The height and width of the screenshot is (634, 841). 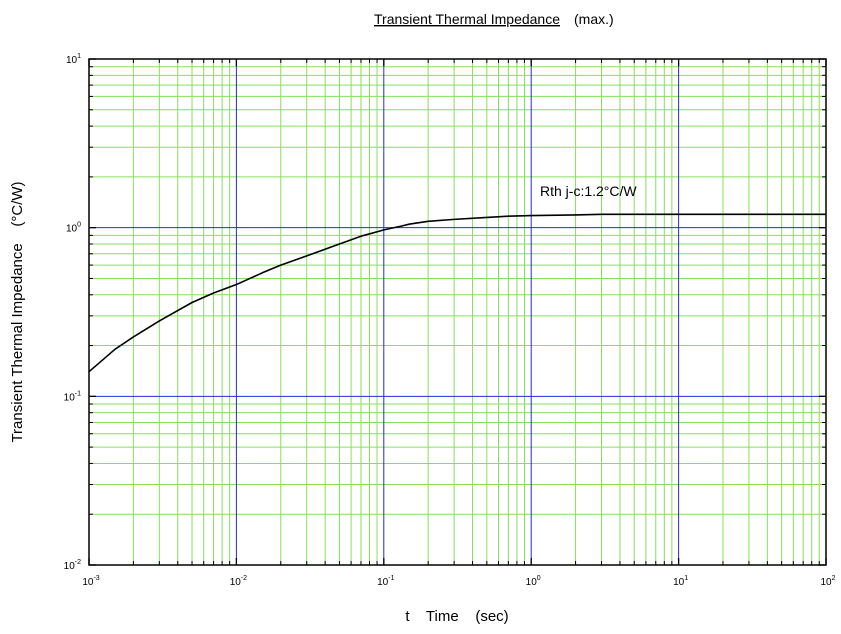 What do you see at coordinates (72, 565) in the screenshot?
I see `y-tick-label: 10⁻²` at bounding box center [72, 565].